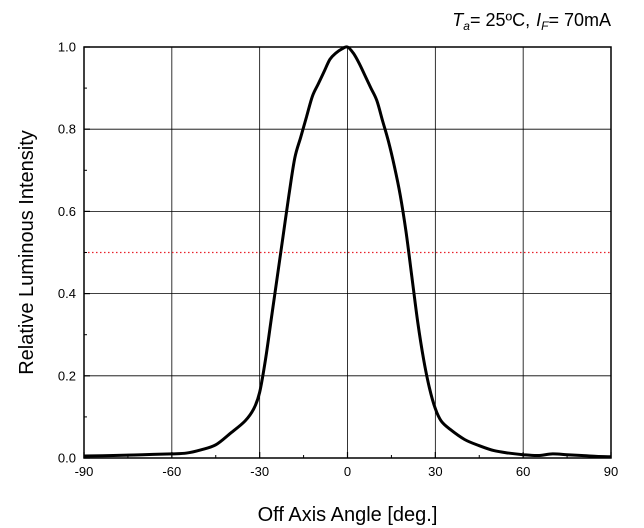 This screenshot has height=528, width=644. I want to click on if-subscript: F, so click(545, 26).